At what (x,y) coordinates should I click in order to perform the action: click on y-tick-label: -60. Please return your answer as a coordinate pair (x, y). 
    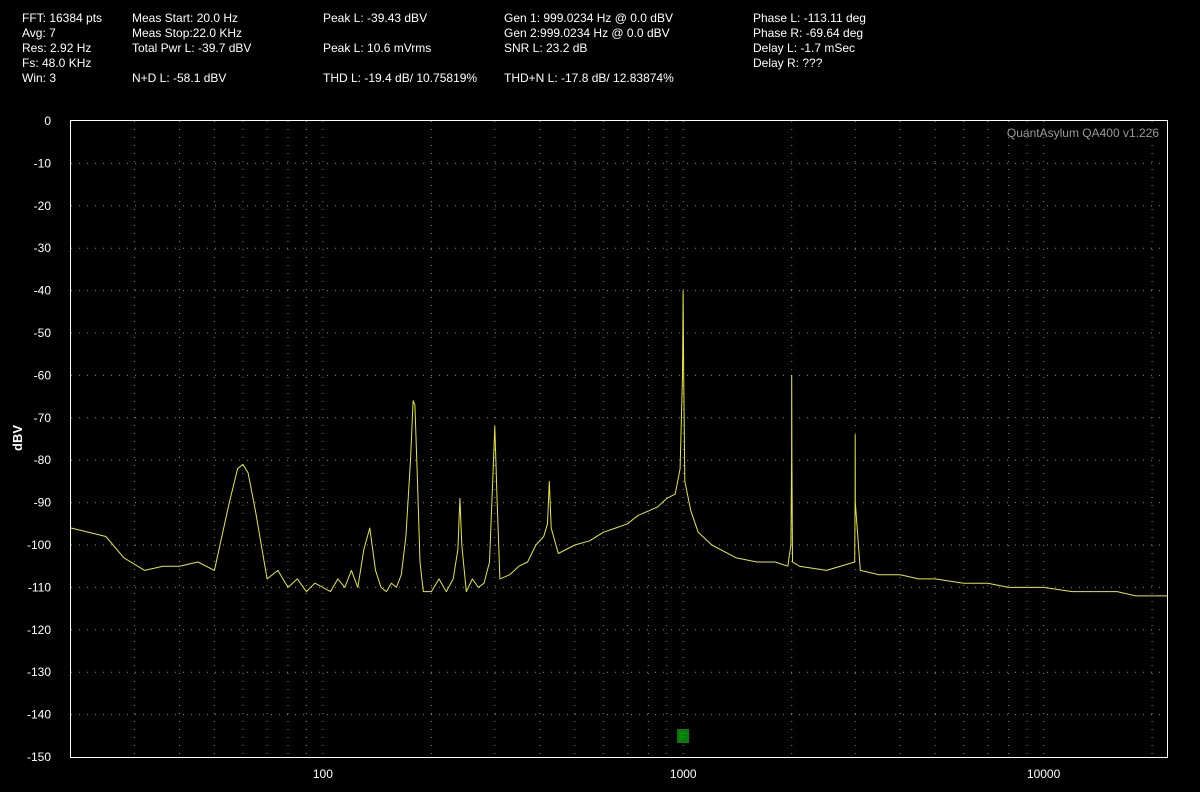
    Looking at the image, I should click on (43, 375).